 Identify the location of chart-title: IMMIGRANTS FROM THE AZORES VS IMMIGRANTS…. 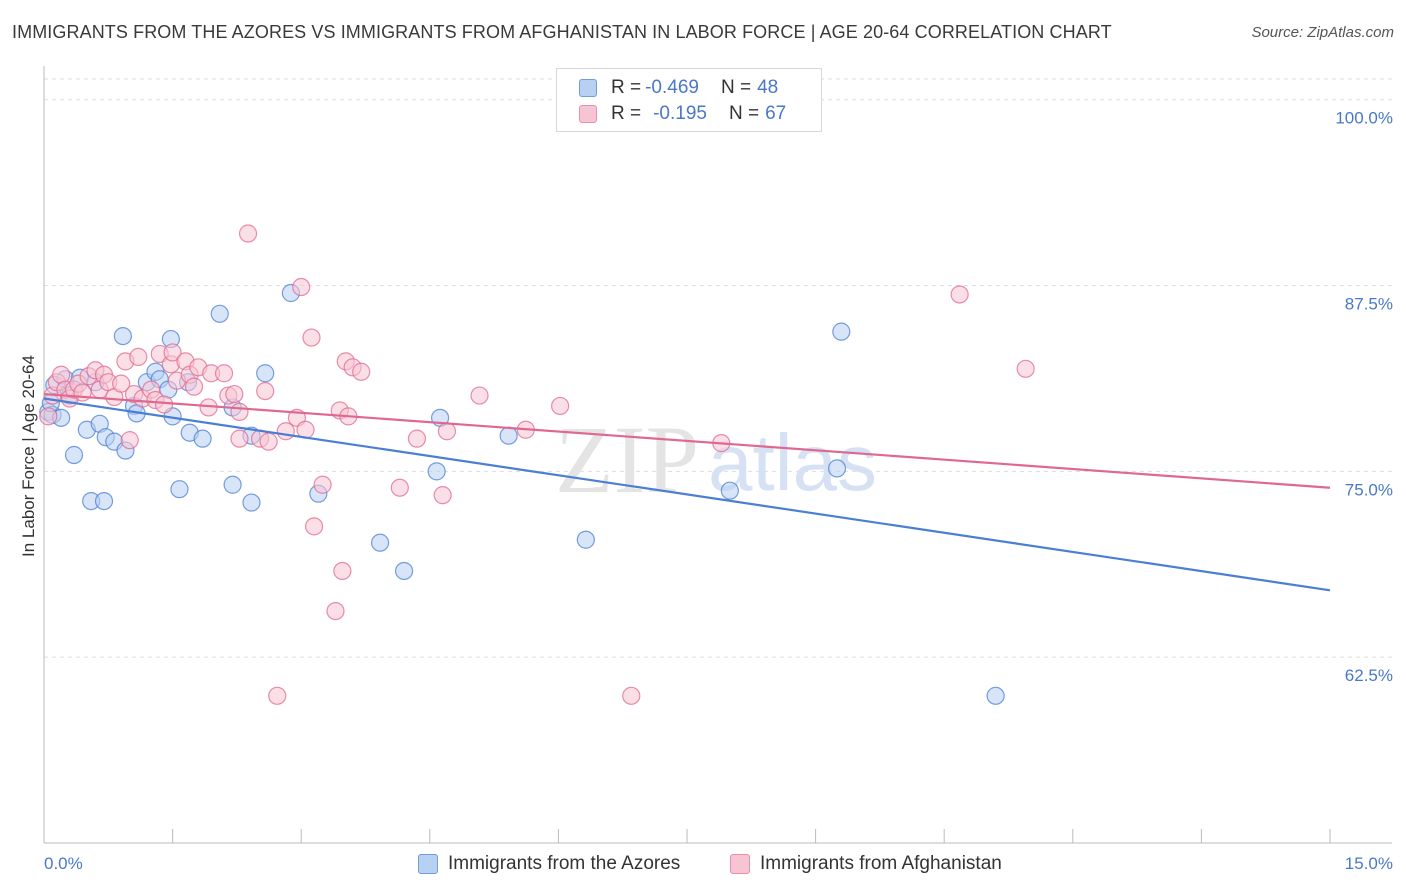
(562, 32).